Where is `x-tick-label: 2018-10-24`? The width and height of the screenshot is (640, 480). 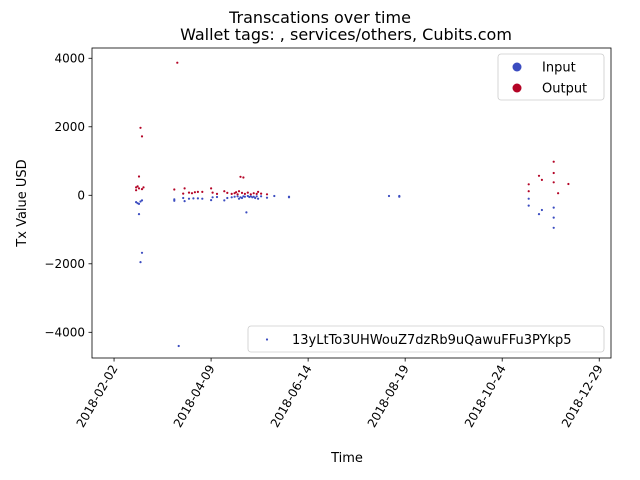 x-tick-label: 2018-10-24 is located at coordinates (485, 396).